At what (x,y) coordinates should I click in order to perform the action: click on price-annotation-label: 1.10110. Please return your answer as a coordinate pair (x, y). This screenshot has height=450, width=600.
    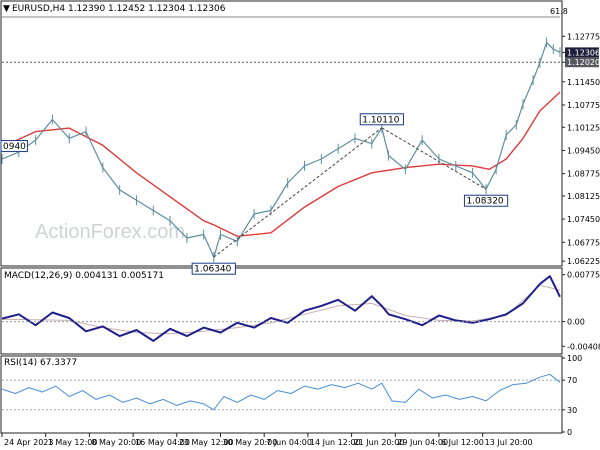
    Looking at the image, I should click on (380, 120).